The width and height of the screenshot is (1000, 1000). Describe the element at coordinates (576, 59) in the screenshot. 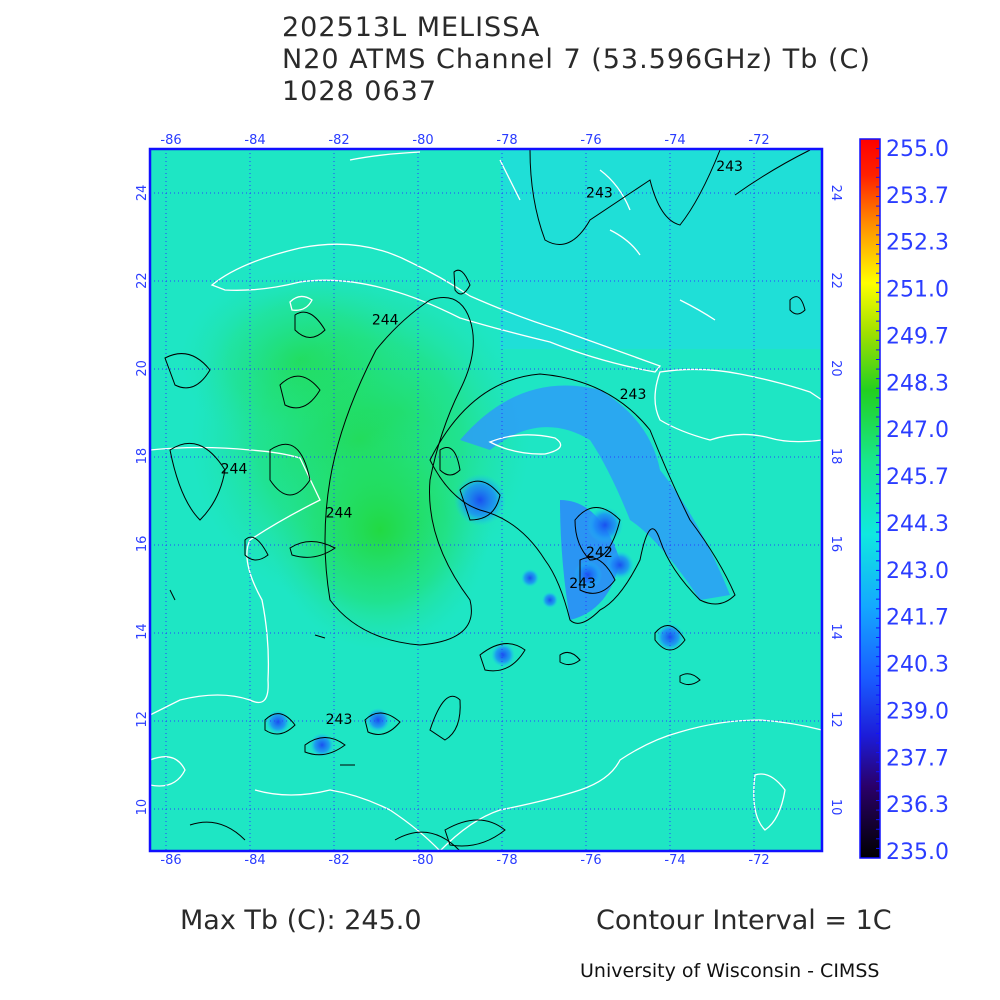

I see `product-title: N20 ATMS Channel 7 (53.596GHz) Tb (C)` at that location.